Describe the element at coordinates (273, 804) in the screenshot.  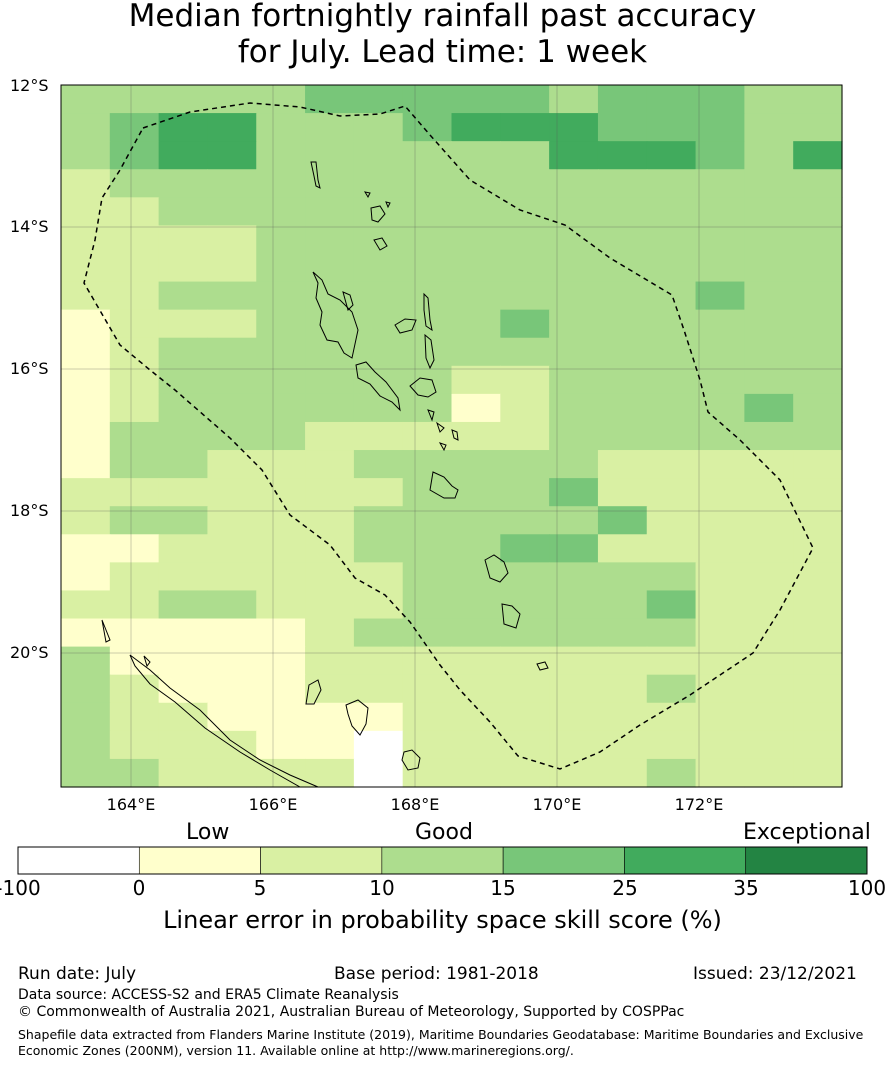
I see `lon-label: 166°E` at that location.